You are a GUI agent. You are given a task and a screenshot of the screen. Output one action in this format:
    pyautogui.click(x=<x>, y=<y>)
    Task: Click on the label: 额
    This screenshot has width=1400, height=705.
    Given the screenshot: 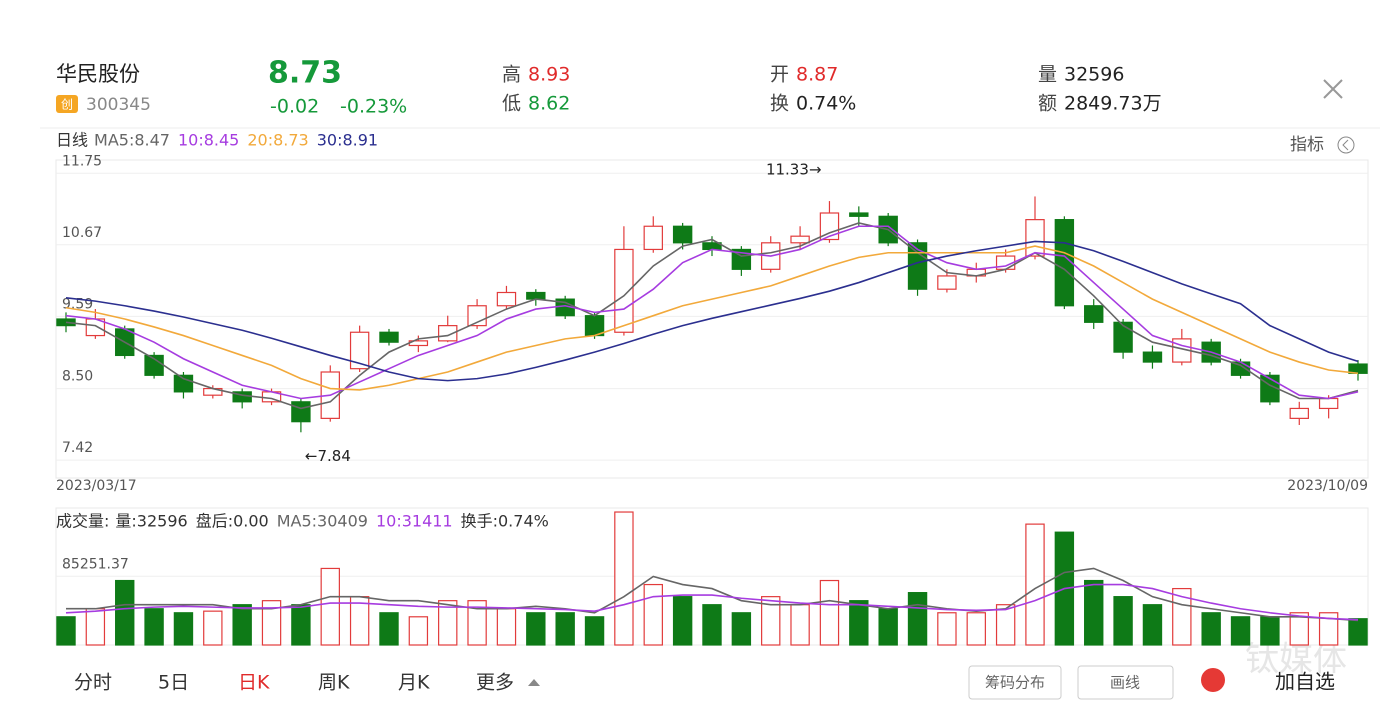 What is the action you would take?
    pyautogui.click(x=1047, y=104)
    